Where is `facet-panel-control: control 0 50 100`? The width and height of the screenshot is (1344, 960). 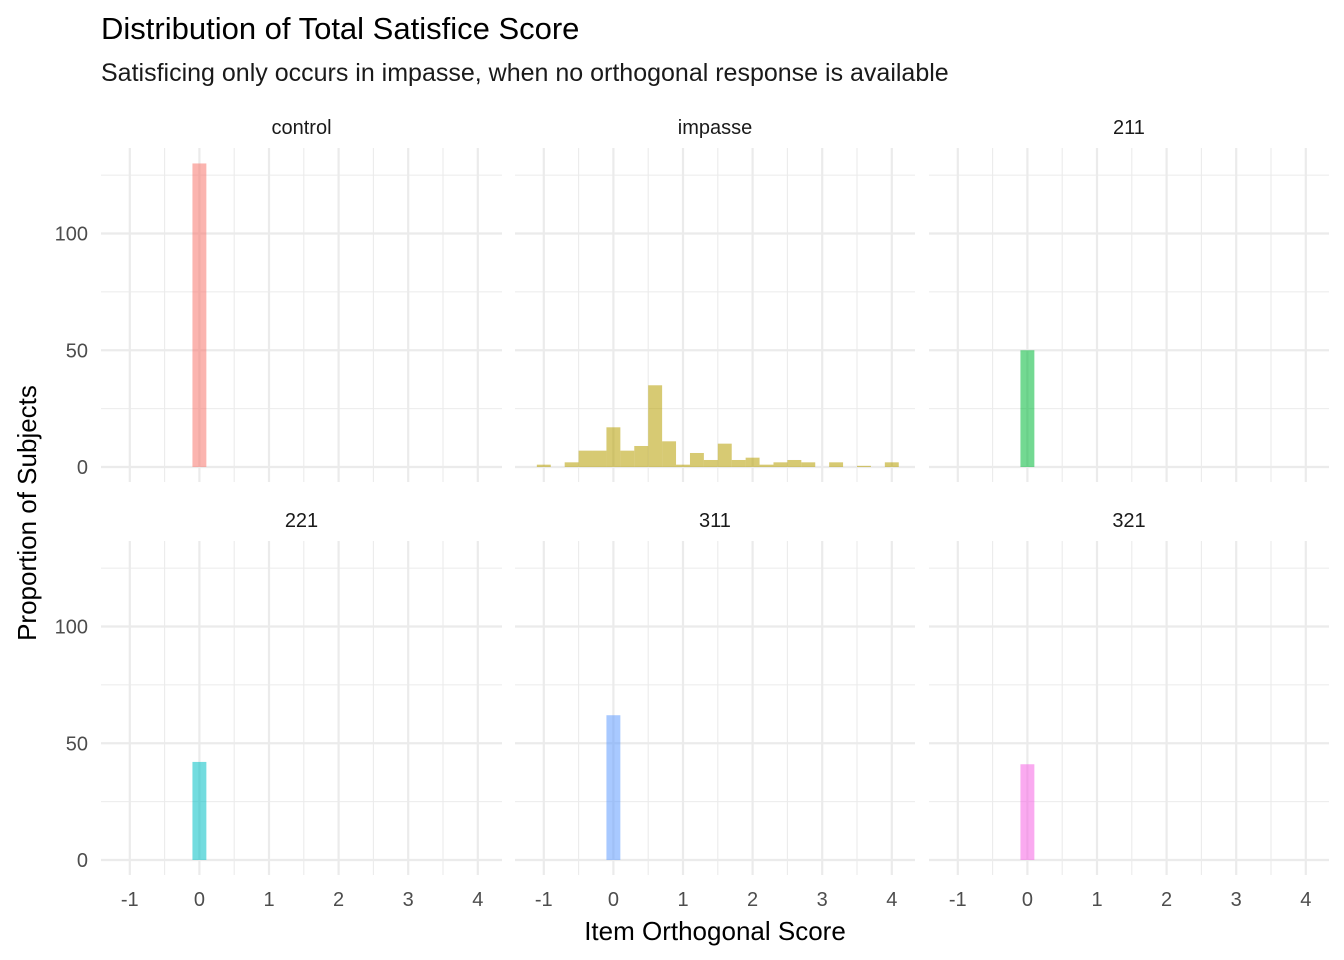 facet-panel-control: control 0 50 100 is located at coordinates (278, 299).